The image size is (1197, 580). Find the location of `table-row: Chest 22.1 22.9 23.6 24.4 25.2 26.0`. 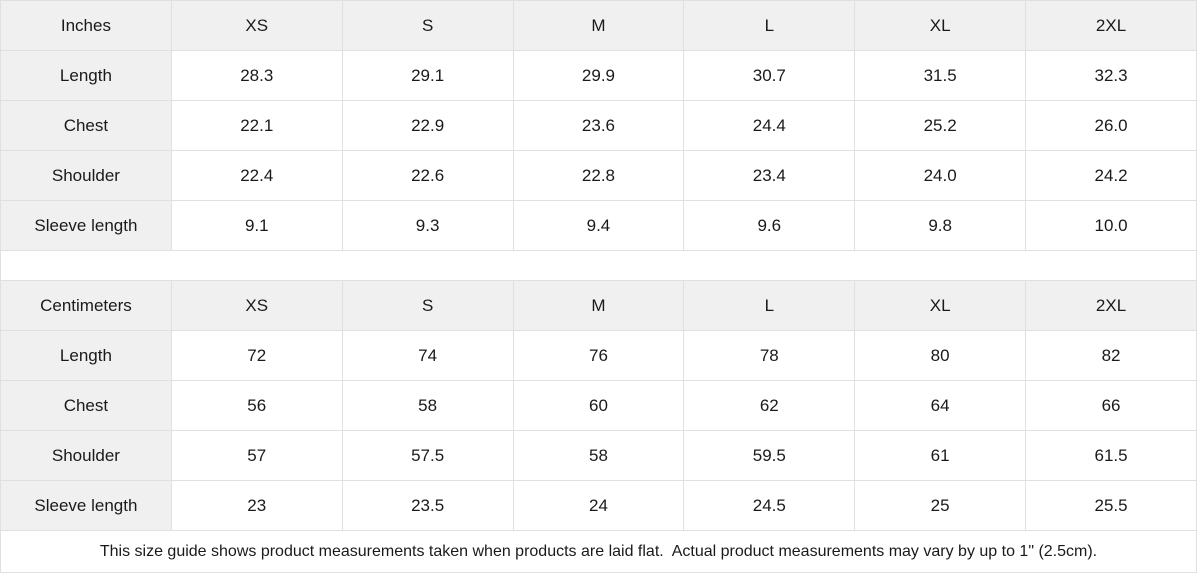

table-row: Chest 22.1 22.9 23.6 24.4 25.2 26.0 is located at coordinates (598, 125).